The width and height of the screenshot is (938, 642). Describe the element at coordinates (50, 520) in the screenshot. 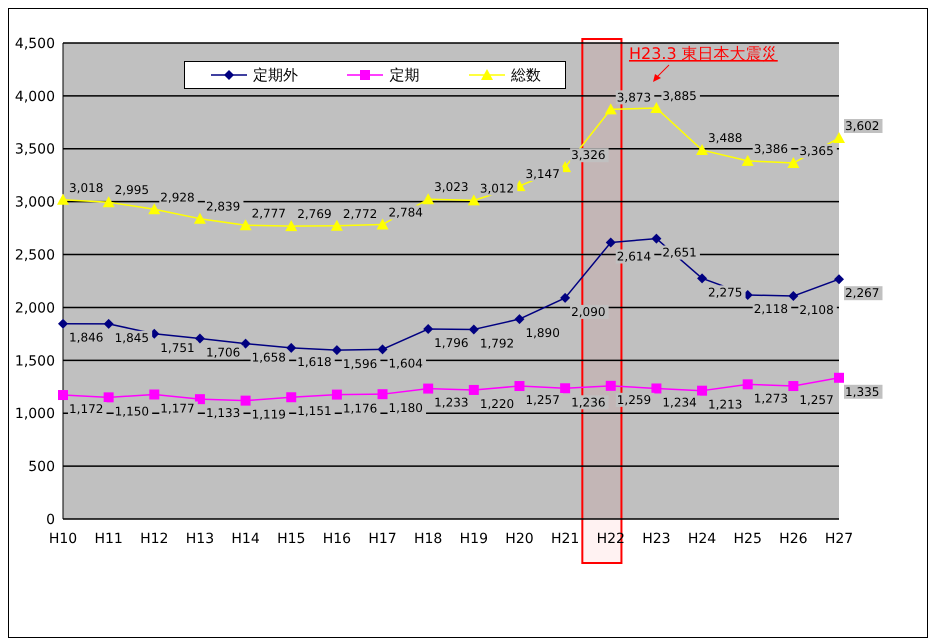

I see `y-tick-label: 0` at that location.